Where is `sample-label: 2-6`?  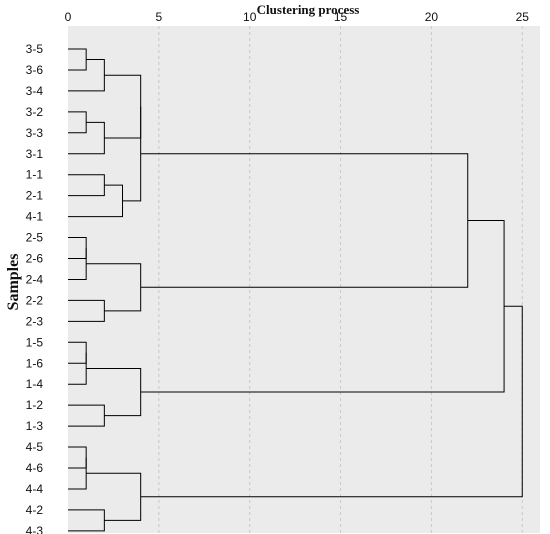 sample-label: 2-6 is located at coordinates (35, 259).